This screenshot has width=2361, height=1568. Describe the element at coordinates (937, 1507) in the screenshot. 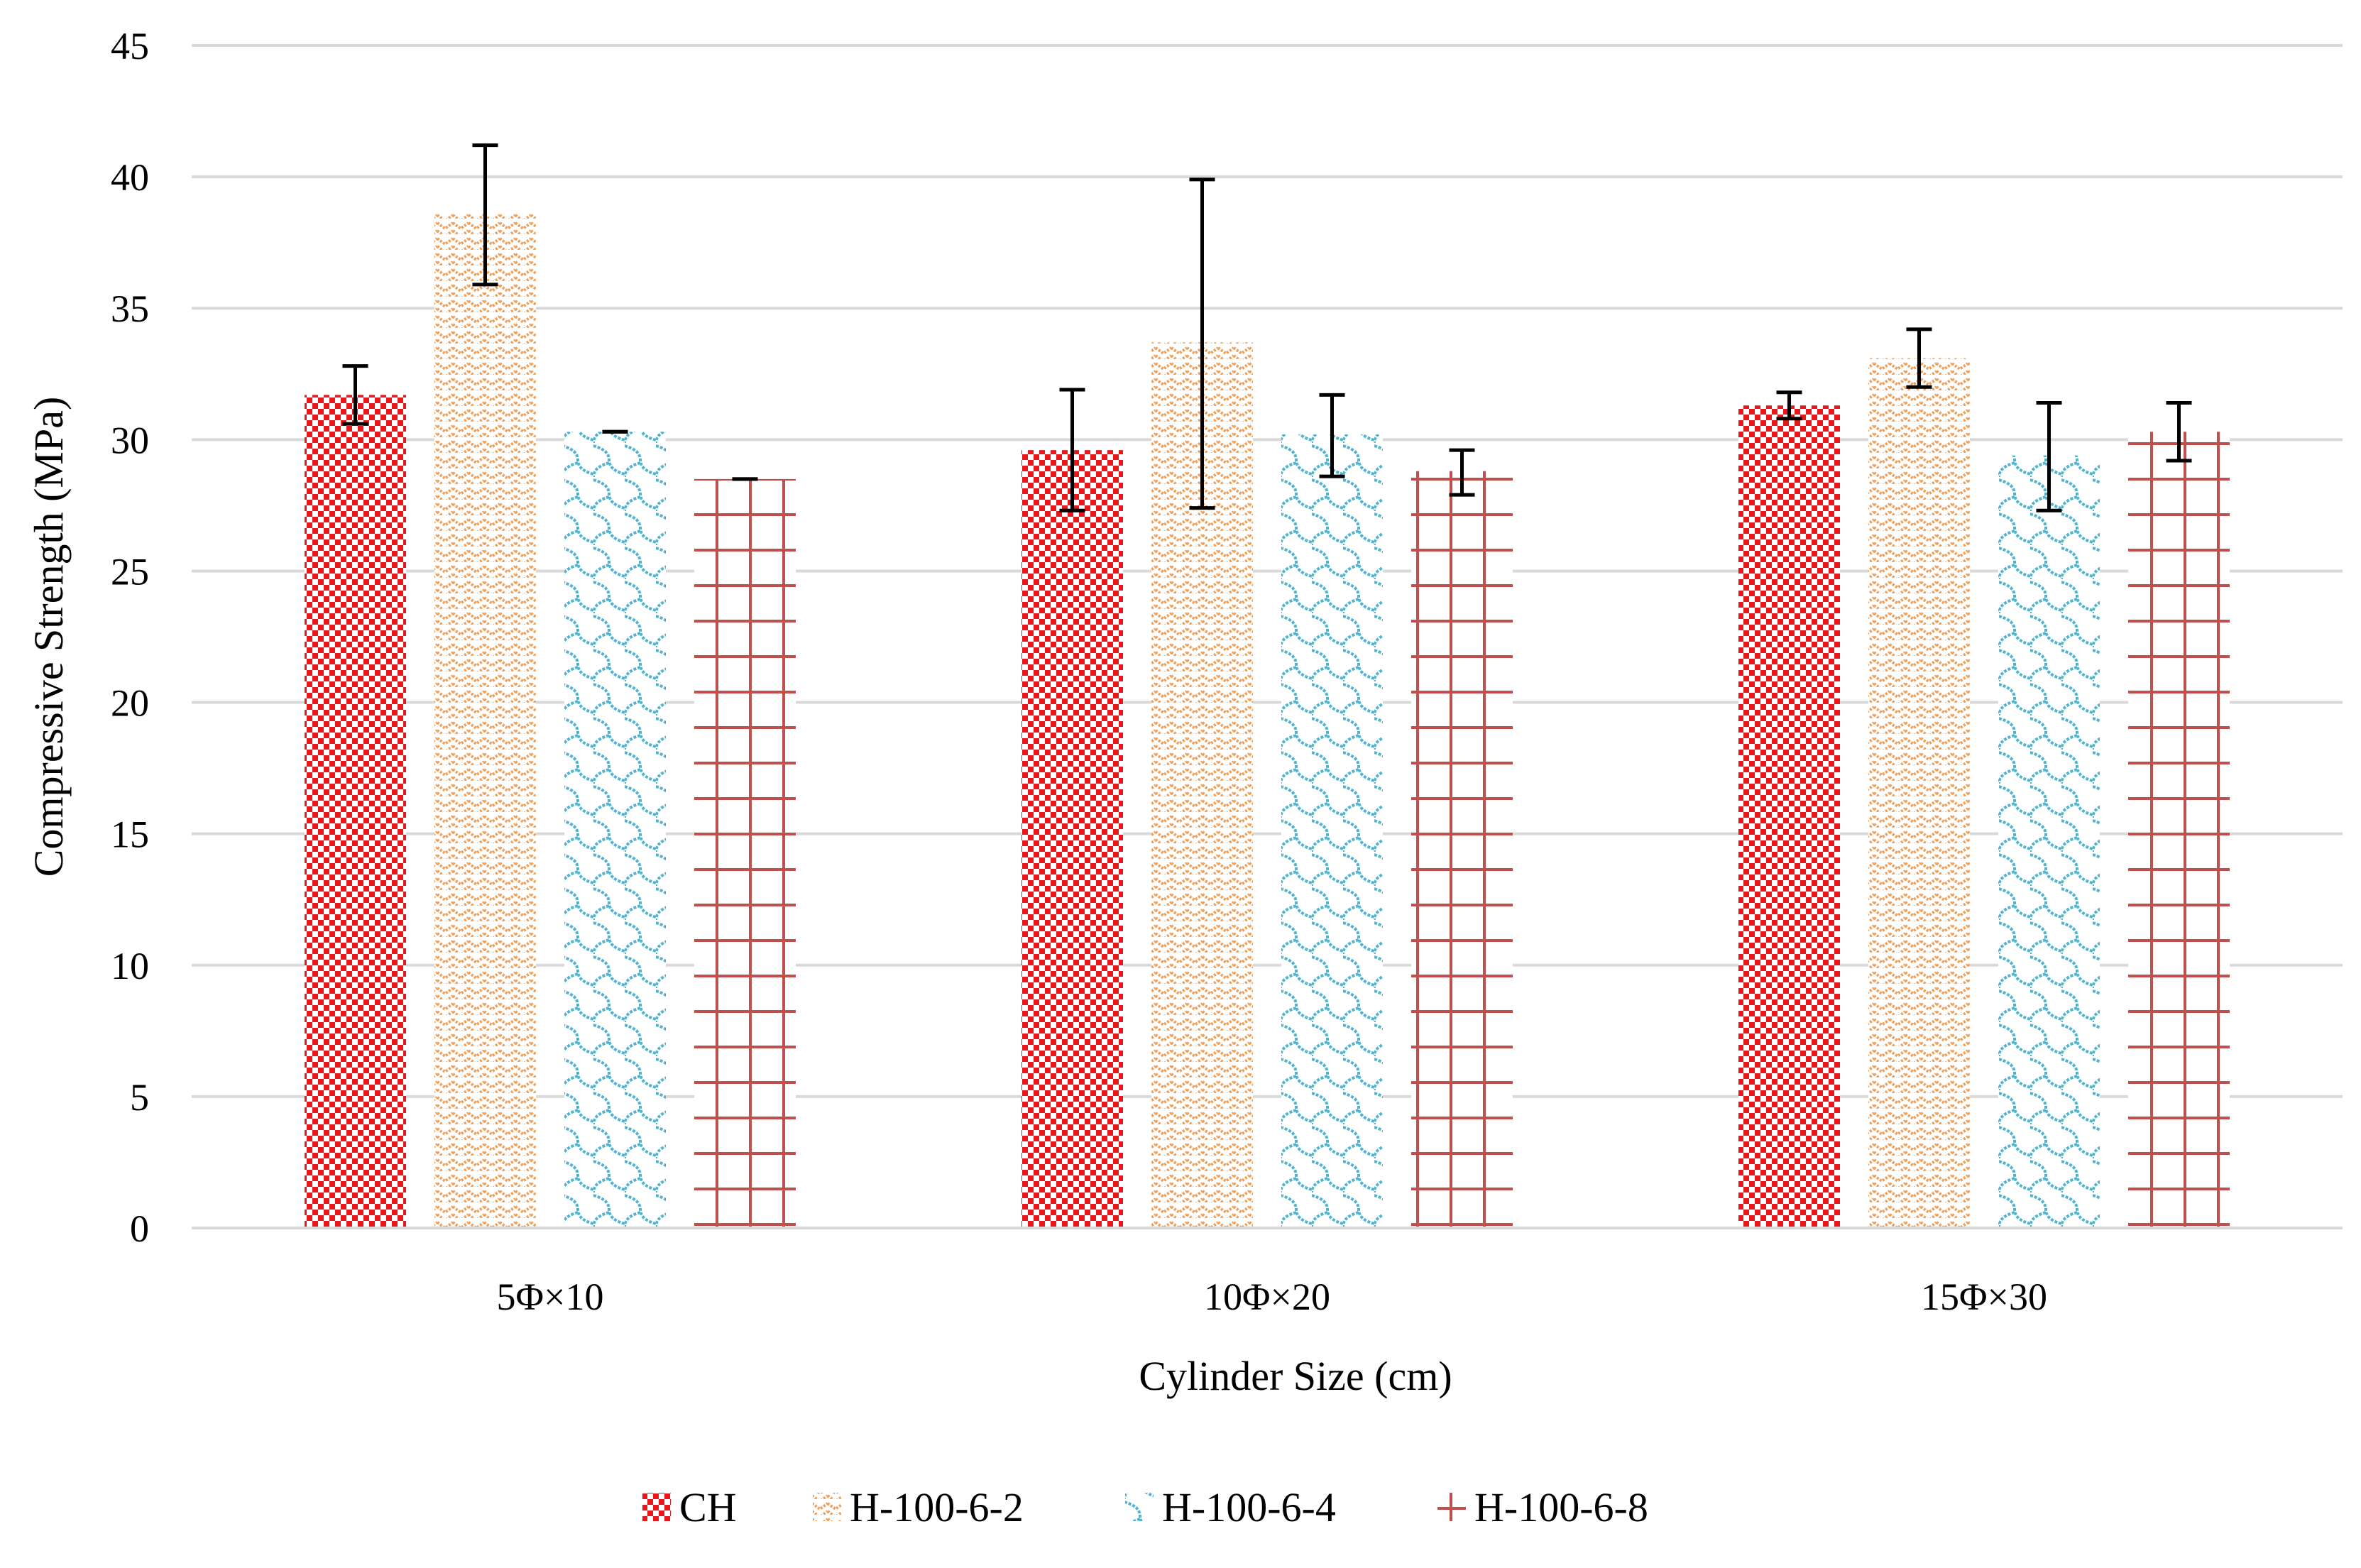

I see `legend-label: H-100-6-2` at that location.